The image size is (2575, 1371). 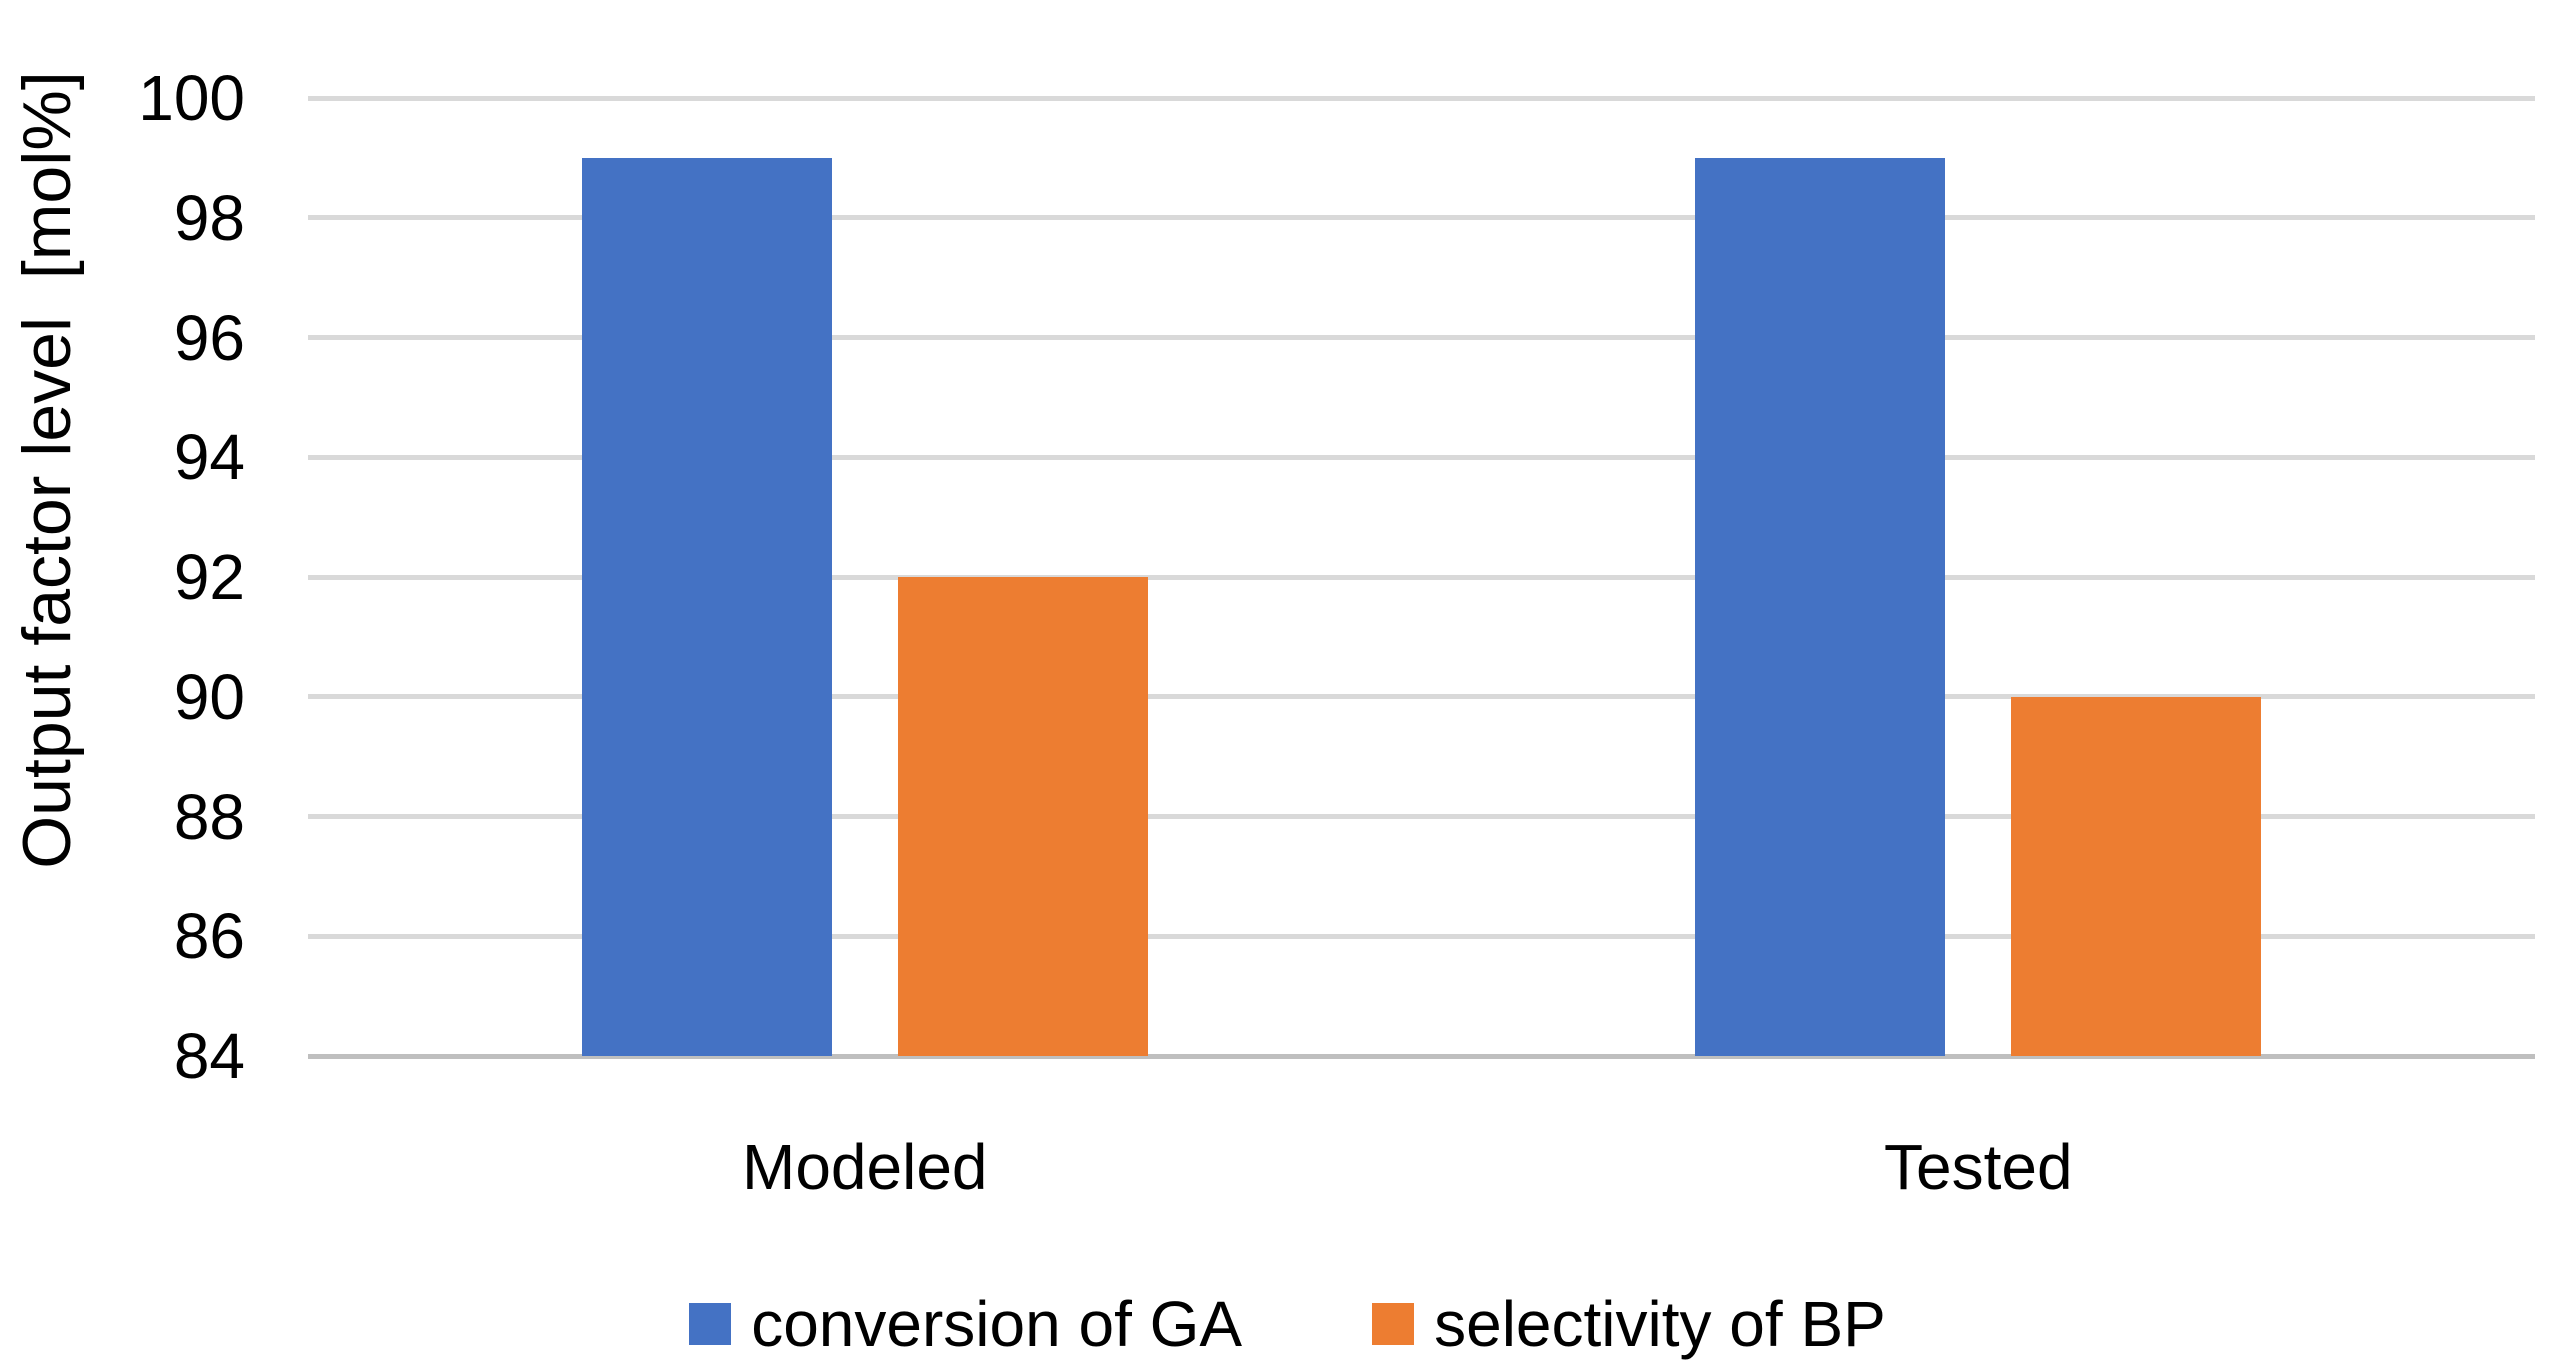 I want to click on bar-modeled-selectivity-of-bp, so click(x=1022, y=816).